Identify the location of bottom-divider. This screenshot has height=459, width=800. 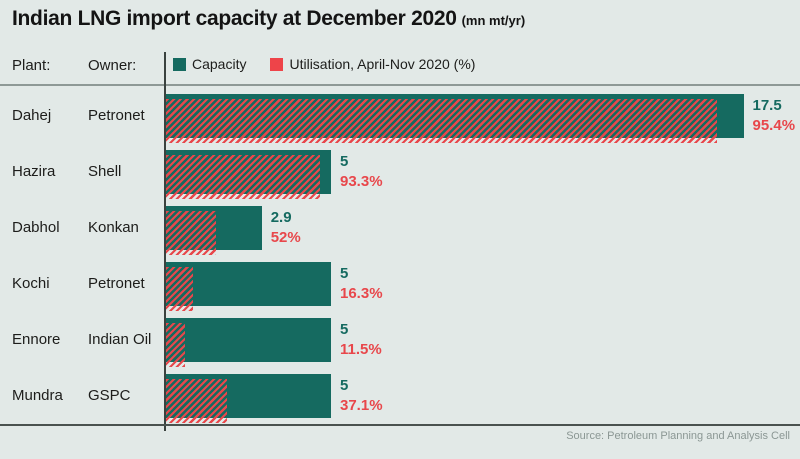
(400, 425).